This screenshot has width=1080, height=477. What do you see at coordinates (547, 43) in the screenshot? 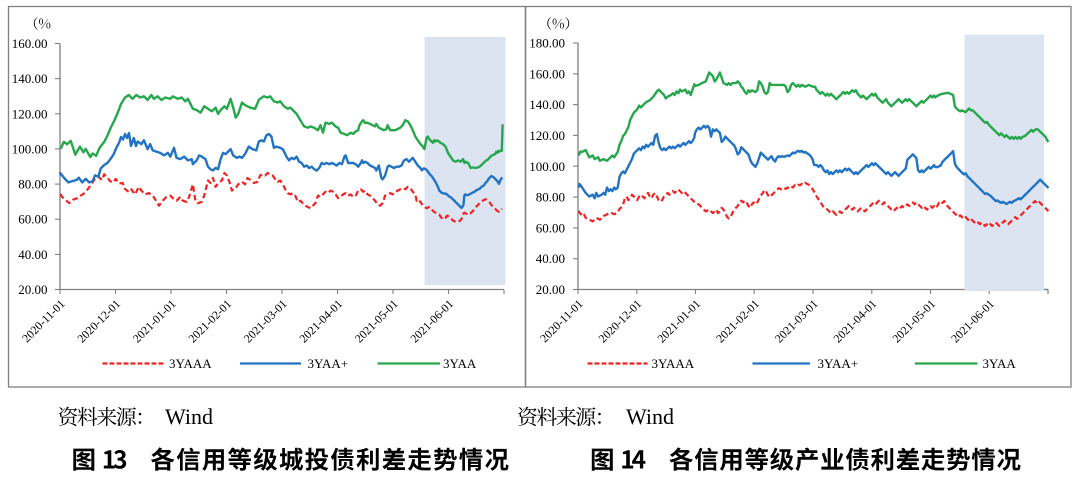
I see `svg-text: 180.00` at bounding box center [547, 43].